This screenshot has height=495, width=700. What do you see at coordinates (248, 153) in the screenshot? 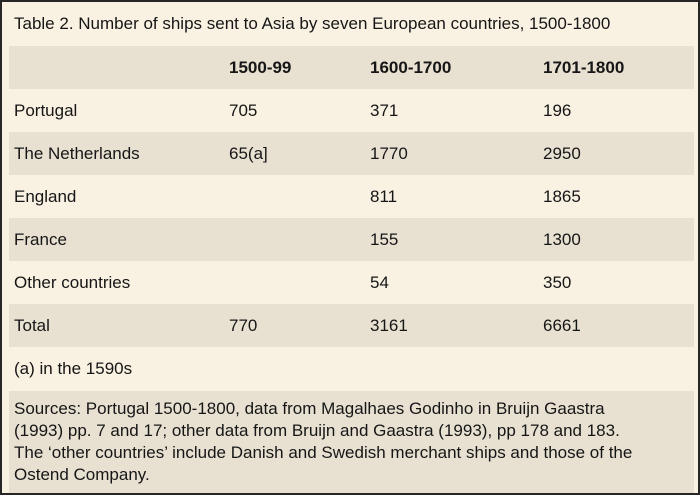
I see `value-1500-99: 65(a]` at bounding box center [248, 153].